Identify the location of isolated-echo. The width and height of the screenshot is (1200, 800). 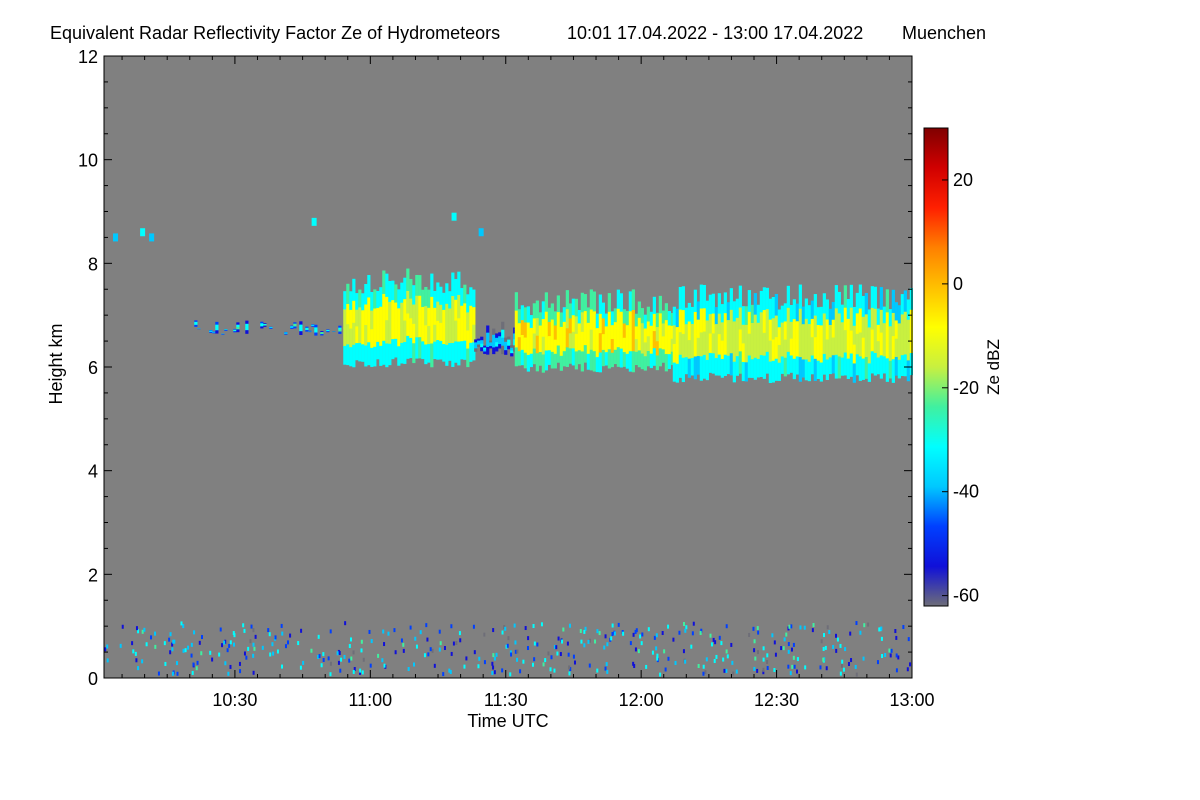
(152, 237).